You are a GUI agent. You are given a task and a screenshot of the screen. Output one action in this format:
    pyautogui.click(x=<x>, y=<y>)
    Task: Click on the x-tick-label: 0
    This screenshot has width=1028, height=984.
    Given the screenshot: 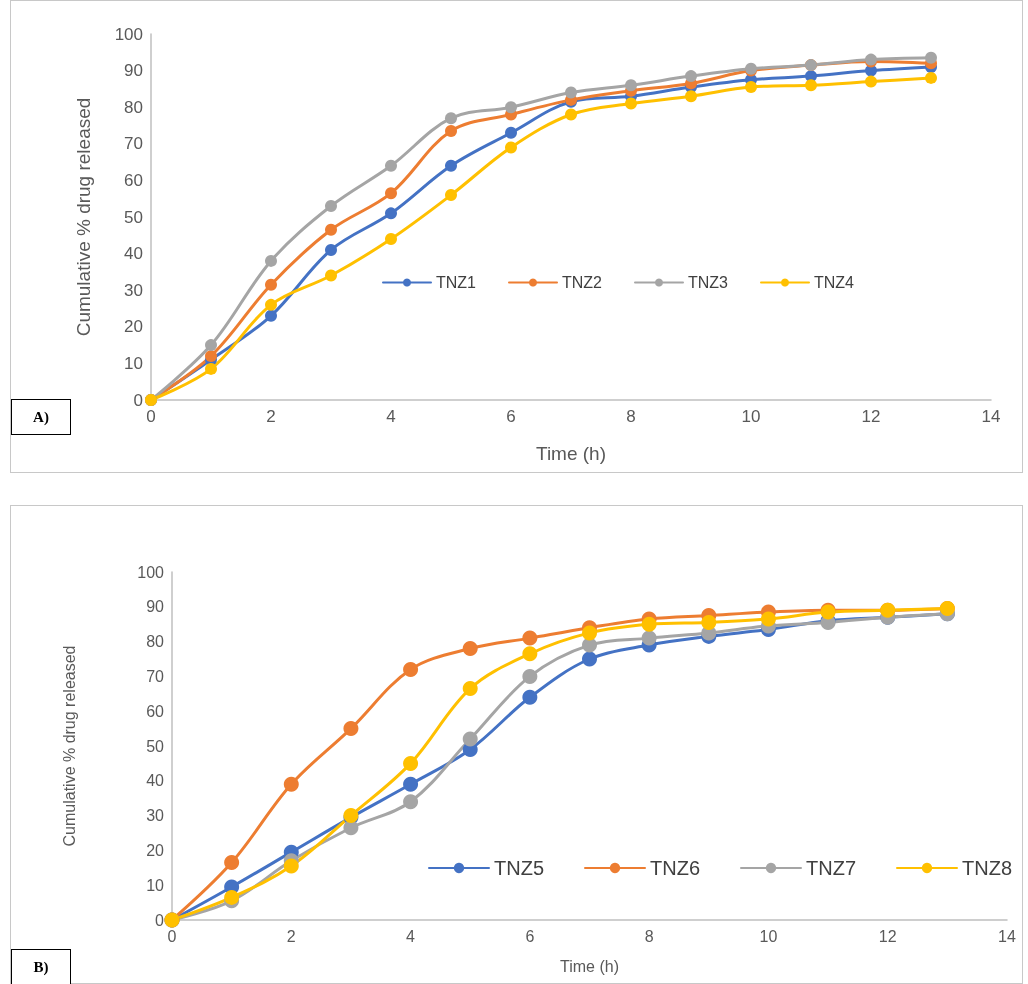 What is the action you would take?
    pyautogui.click(x=172, y=936)
    